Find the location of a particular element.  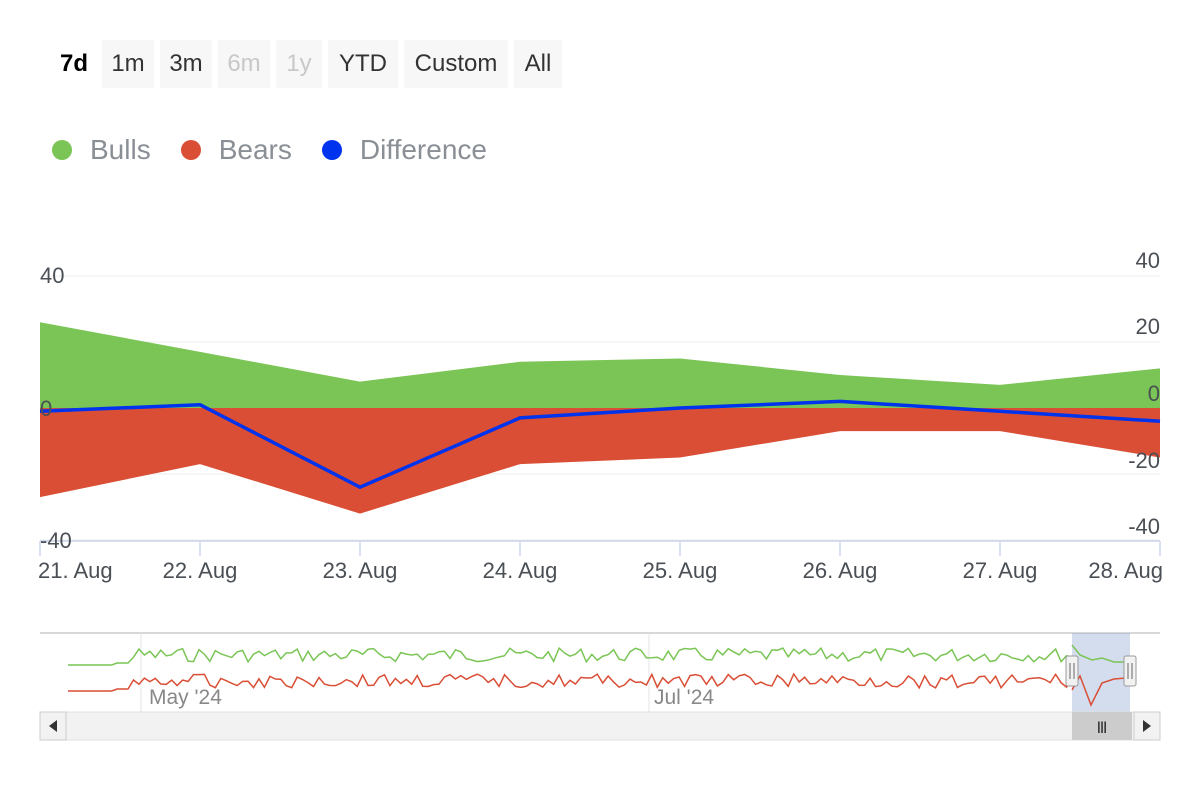

range-button-6m: 6m is located at coordinates (244, 64).